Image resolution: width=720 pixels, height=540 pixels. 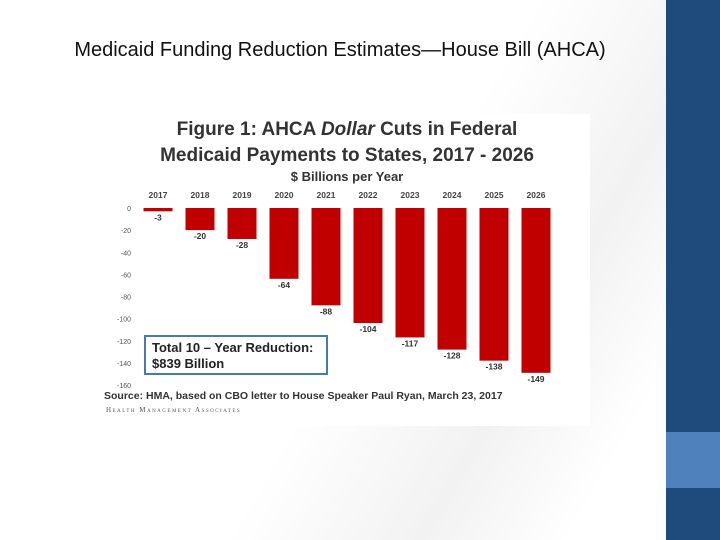 What do you see at coordinates (326, 311) in the screenshot?
I see `data-label: -88` at bounding box center [326, 311].